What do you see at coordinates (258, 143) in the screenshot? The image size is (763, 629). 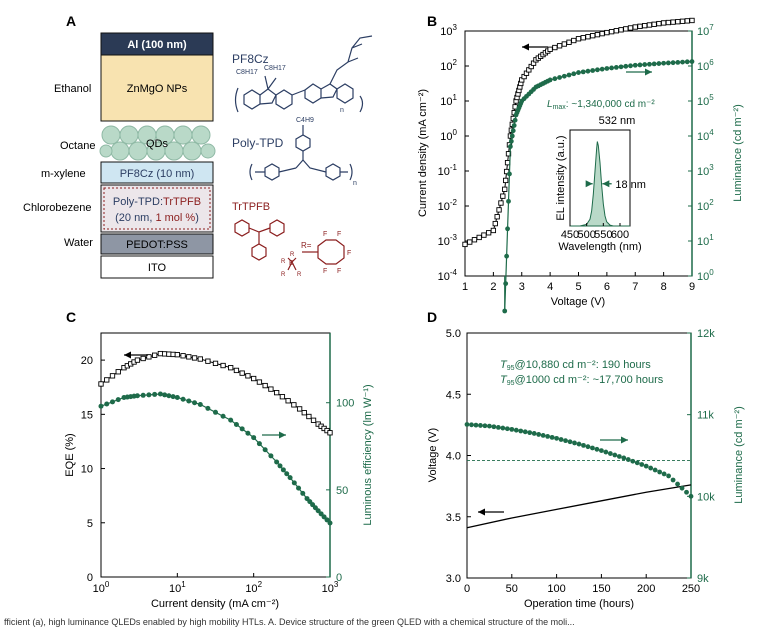 I see `molecule-name: Poly-TPD` at bounding box center [258, 143].